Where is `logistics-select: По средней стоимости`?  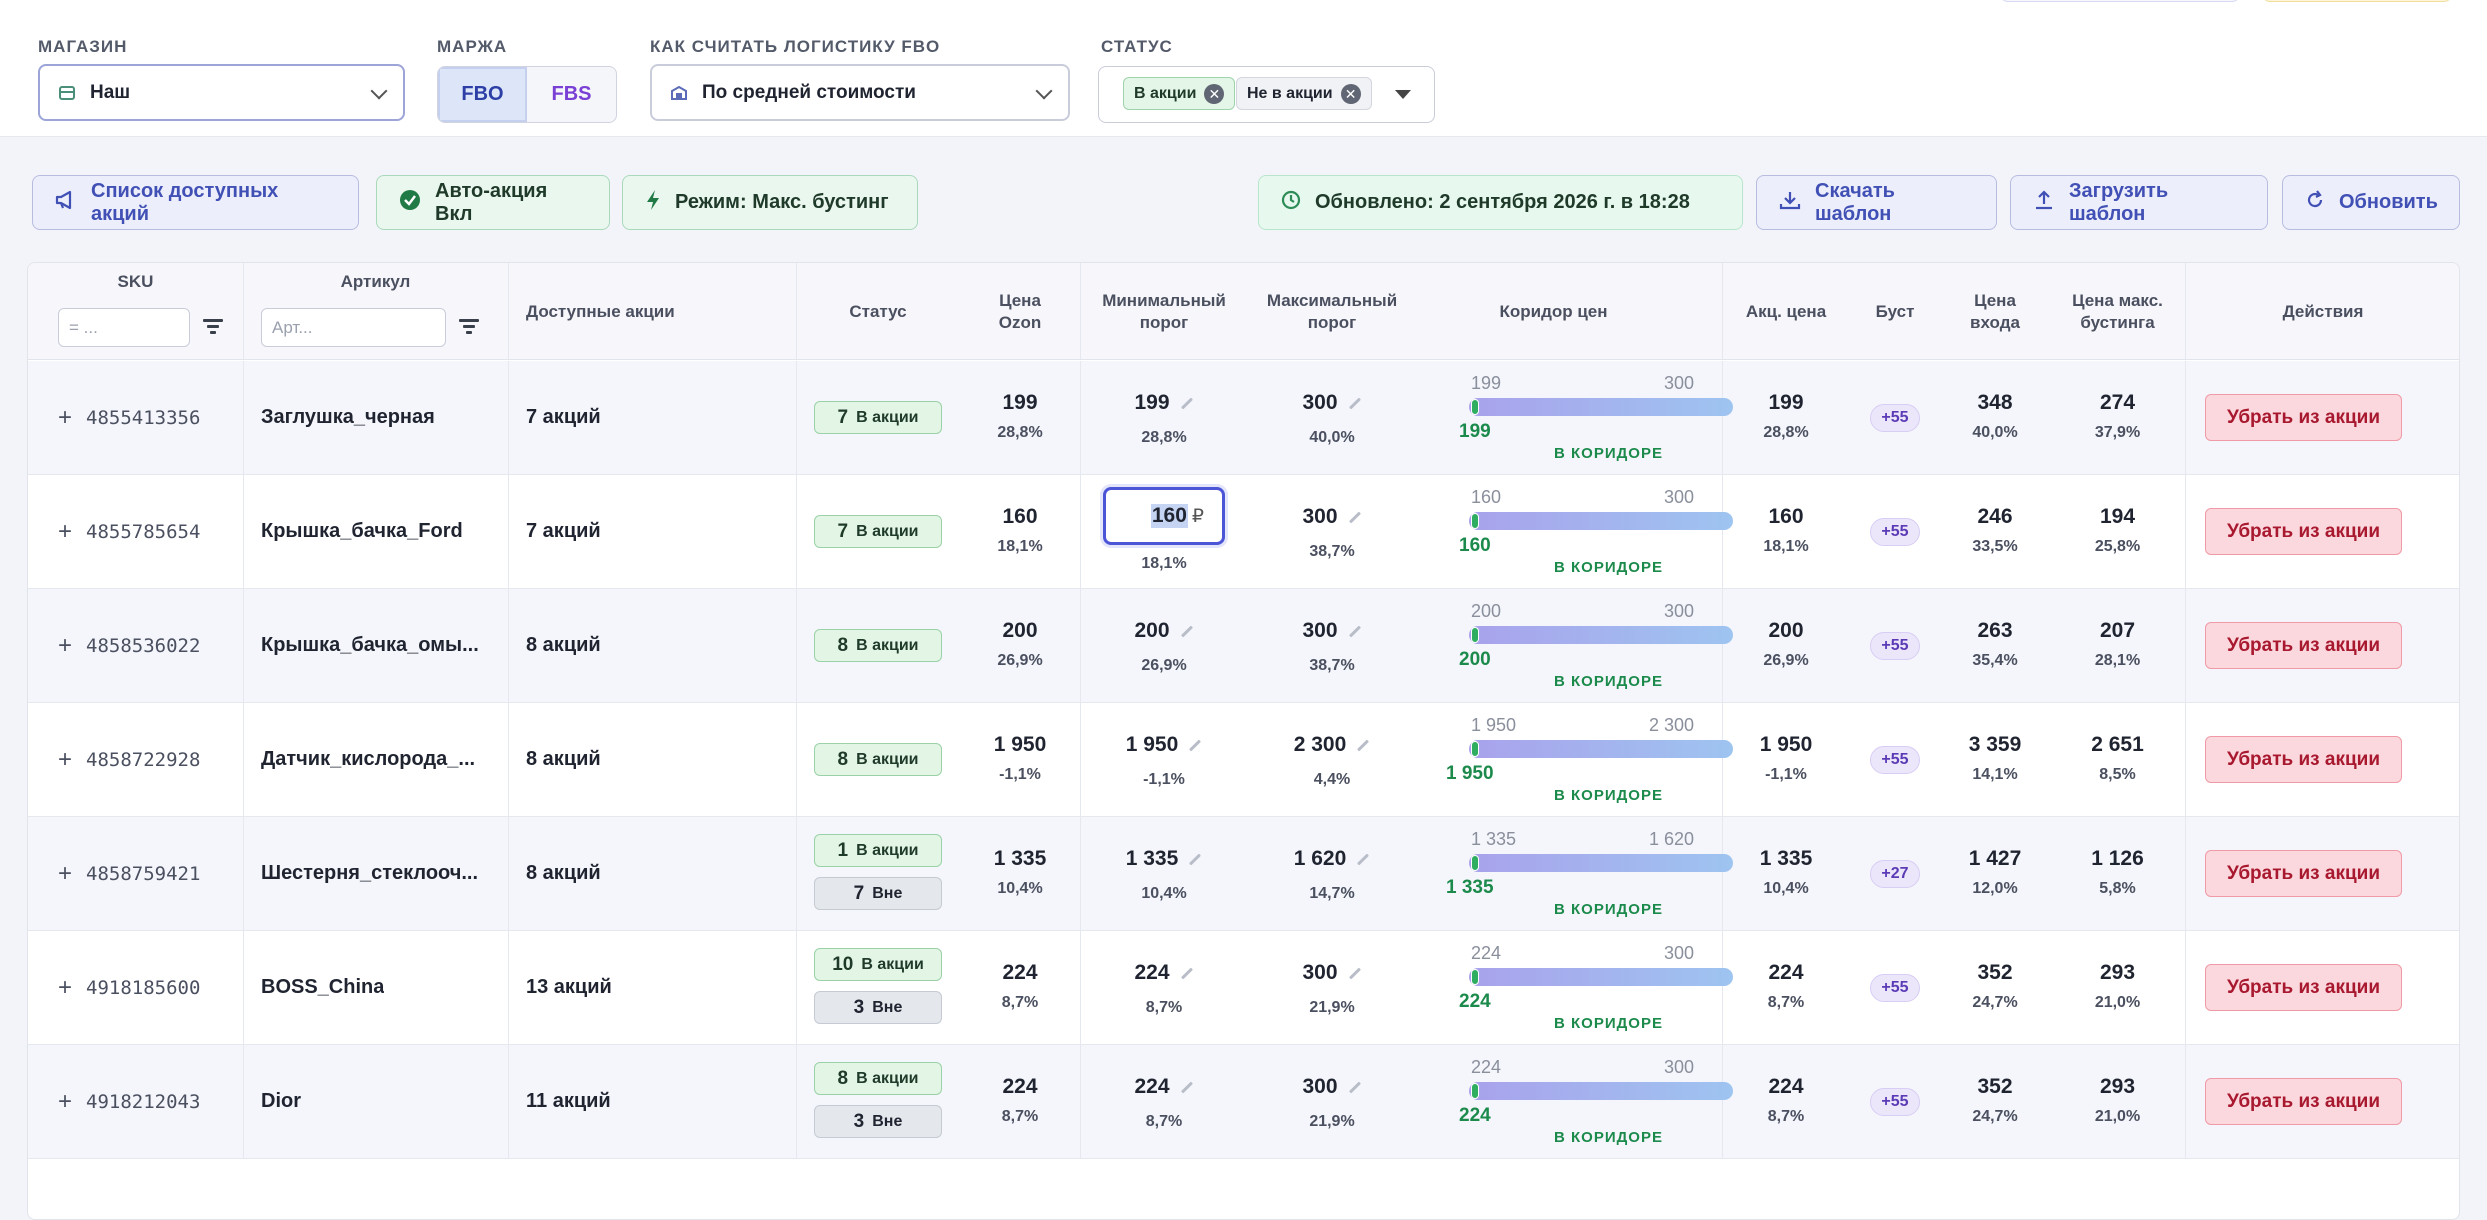
logistics-select: По средней стоимости is located at coordinates (860, 92).